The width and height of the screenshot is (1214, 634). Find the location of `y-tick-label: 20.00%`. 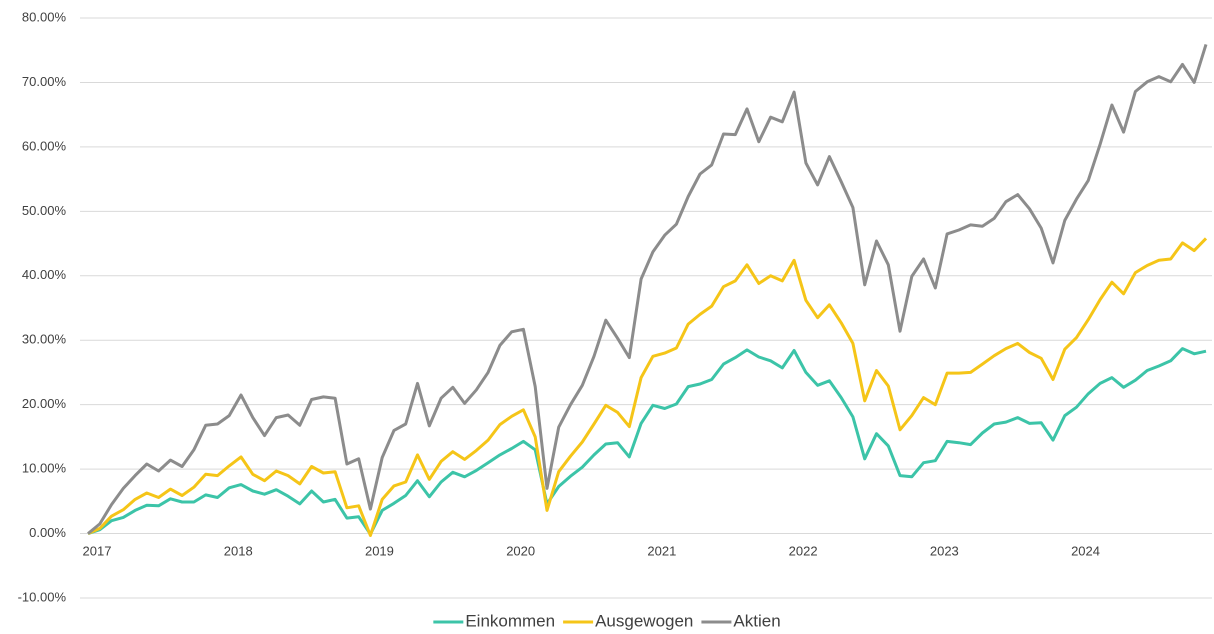

y-tick-label: 20.00% is located at coordinates (44, 403).